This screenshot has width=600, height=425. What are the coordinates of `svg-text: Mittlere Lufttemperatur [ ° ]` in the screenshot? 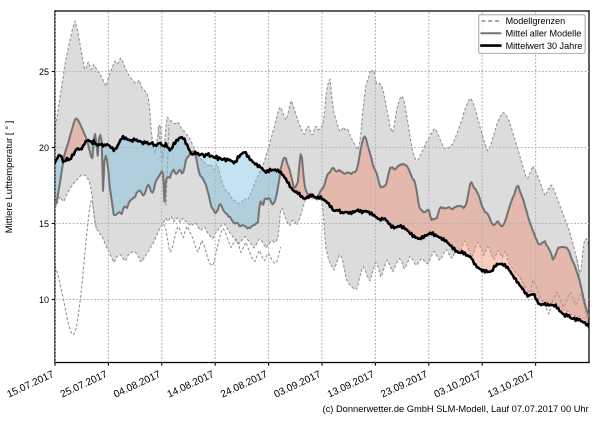 It's located at (9, 177).